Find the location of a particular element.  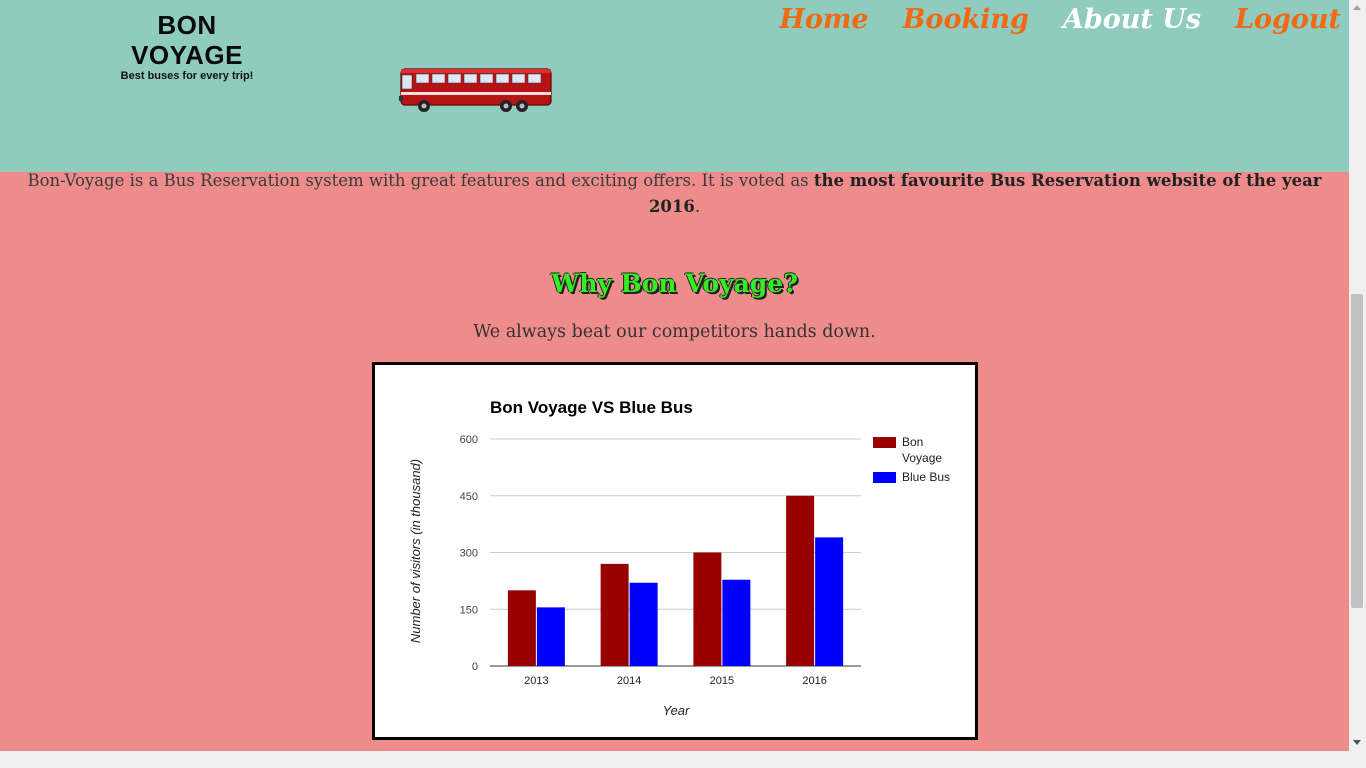

nav-logout: Logout is located at coordinates (1288, 19).